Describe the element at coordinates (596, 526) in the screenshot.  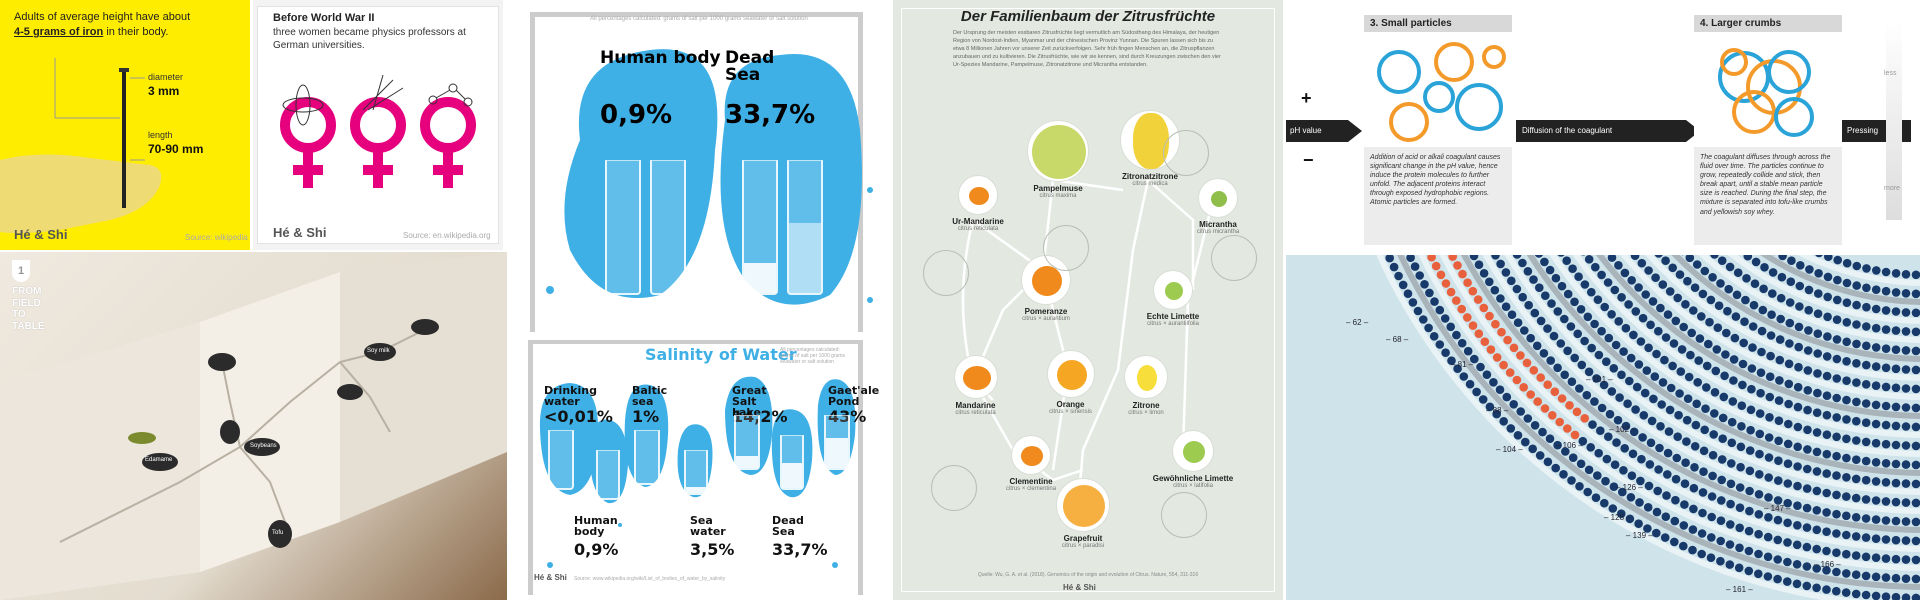
I see `salt-human-label: Human body` at that location.